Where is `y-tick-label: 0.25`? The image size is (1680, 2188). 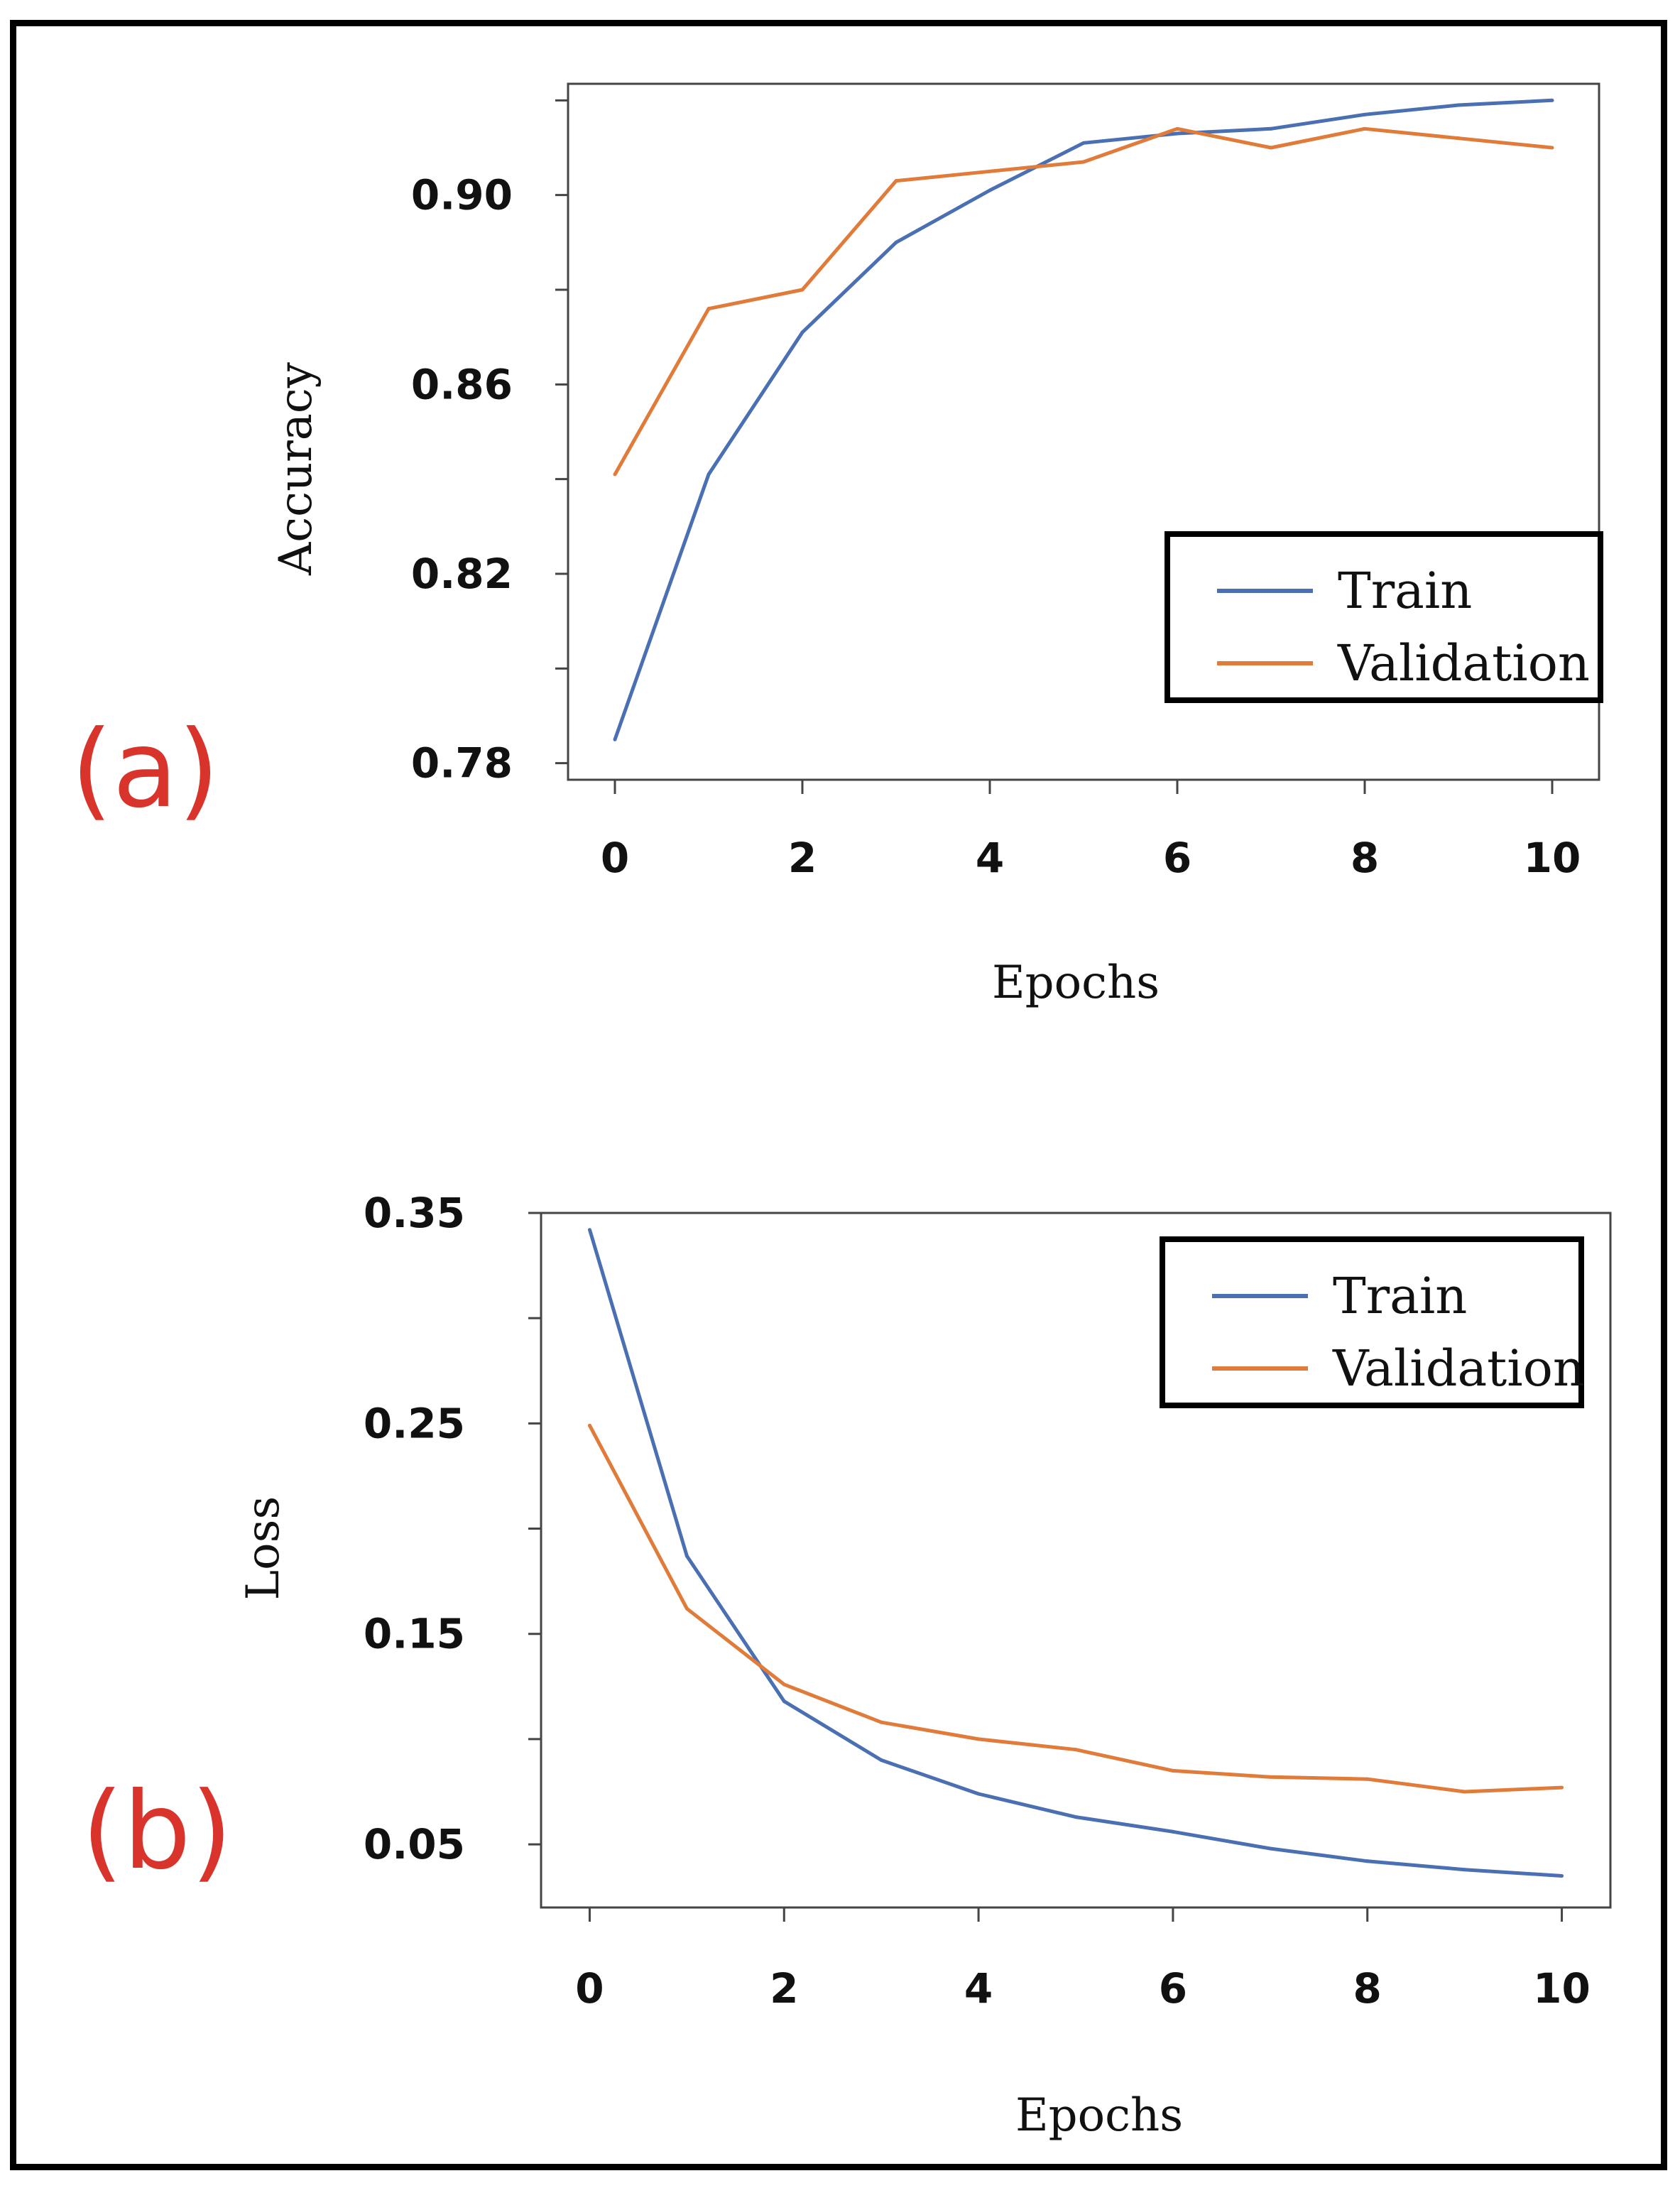 y-tick-label: 0.25 is located at coordinates (414, 1423).